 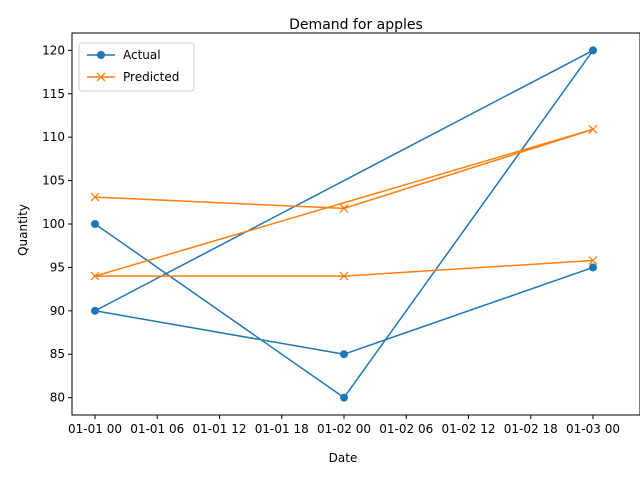 What do you see at coordinates (142, 55) in the screenshot?
I see `legend-label-actual: Actual` at bounding box center [142, 55].